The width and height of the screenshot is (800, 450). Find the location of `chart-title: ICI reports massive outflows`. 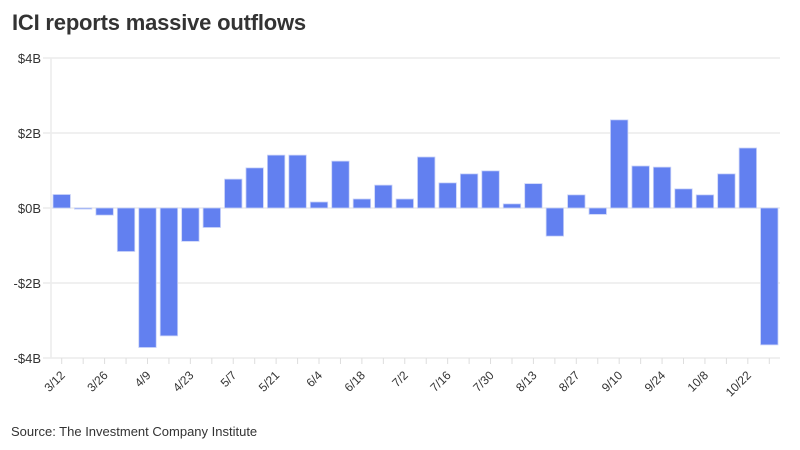

chart-title: ICI reports massive outflows is located at coordinates (159, 22).